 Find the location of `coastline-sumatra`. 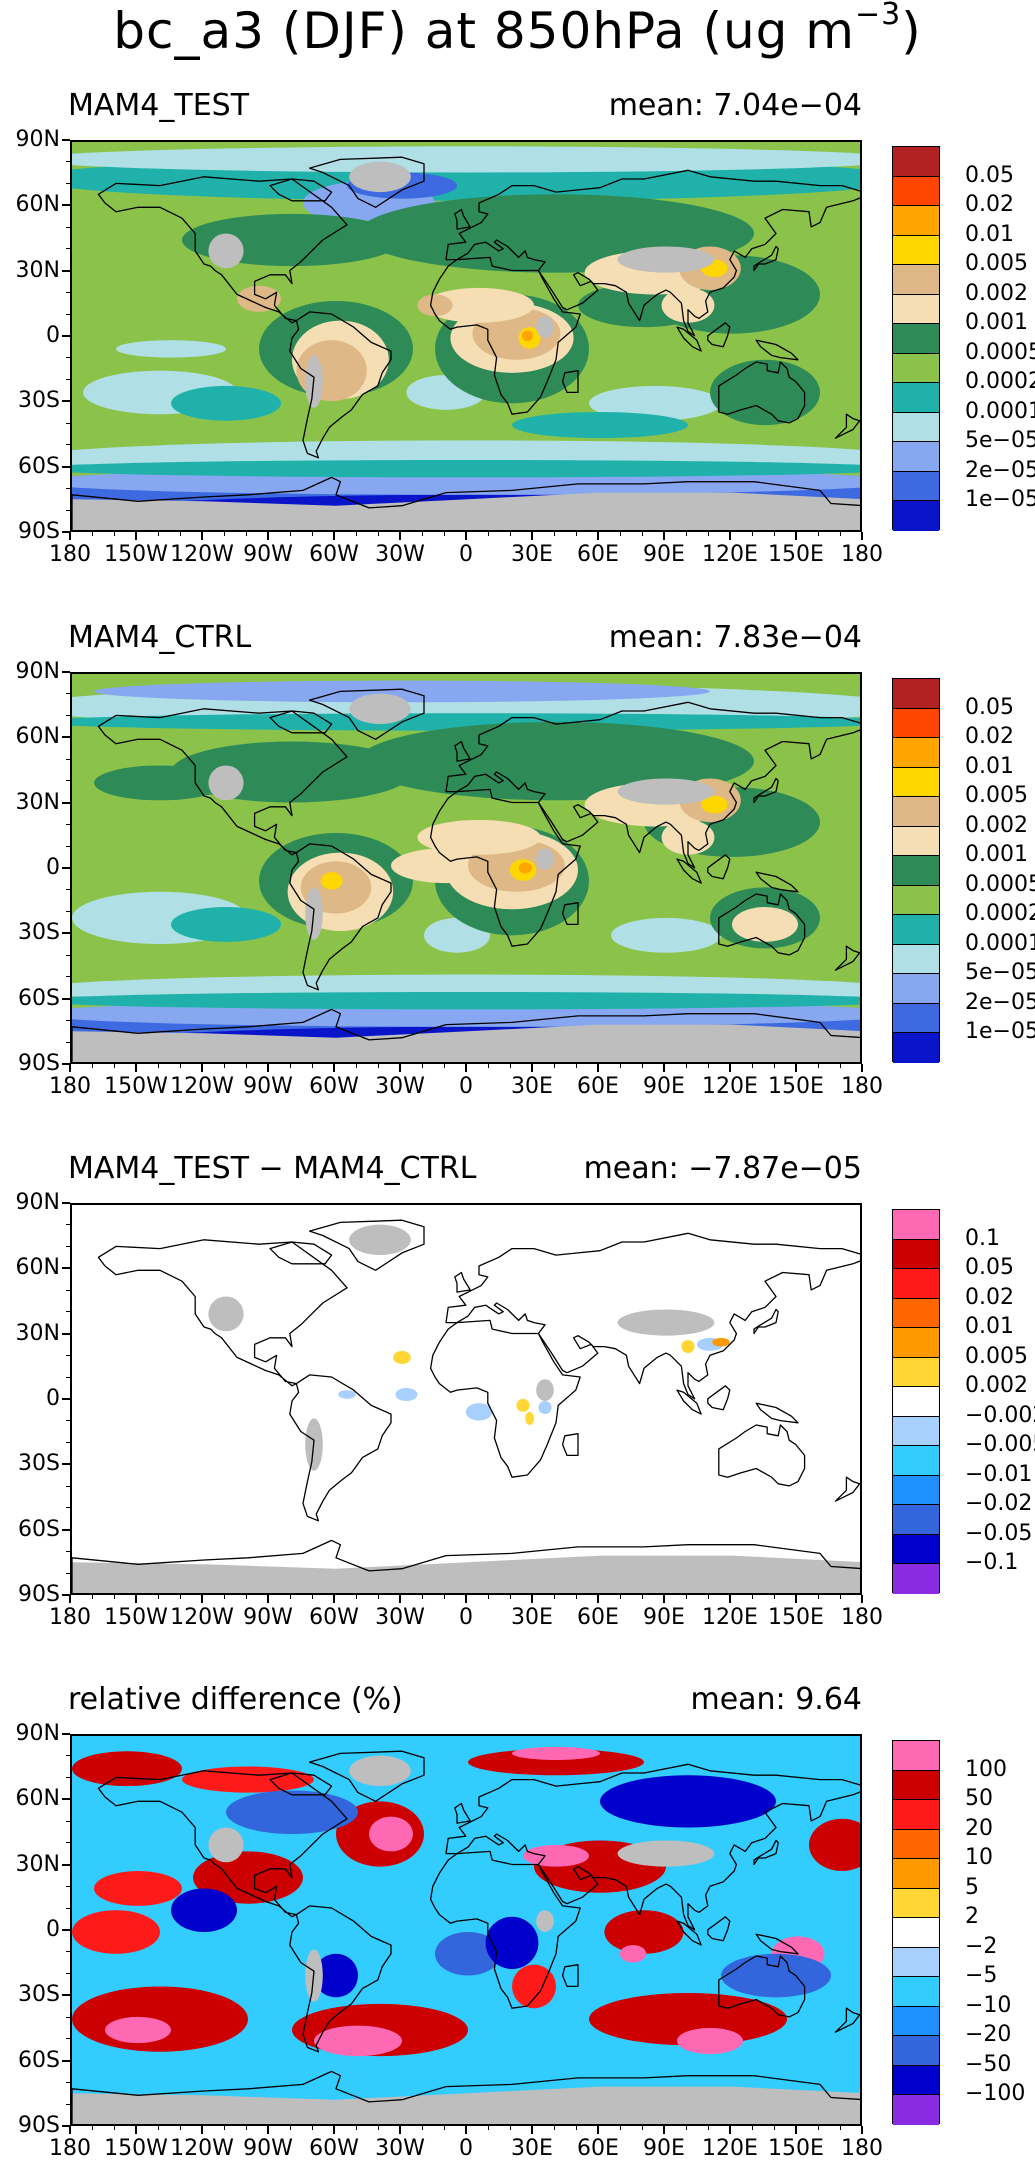

coastline-sumatra is located at coordinates (689, 1933).